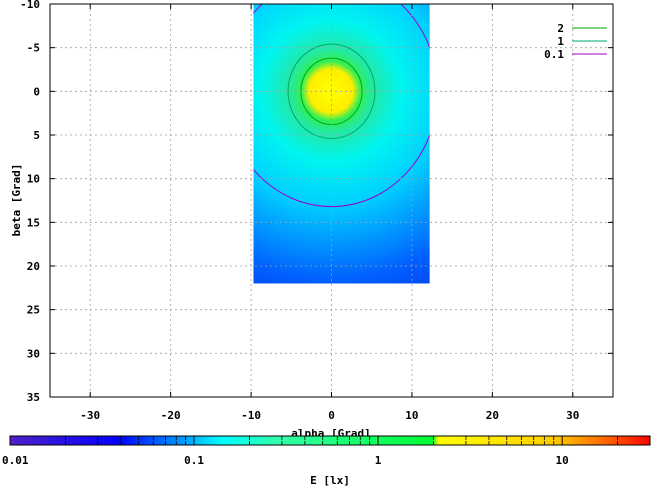 The width and height of the screenshot is (651, 491). What do you see at coordinates (33, 48) in the screenshot?
I see `y-tick-label: -5` at bounding box center [33, 48].